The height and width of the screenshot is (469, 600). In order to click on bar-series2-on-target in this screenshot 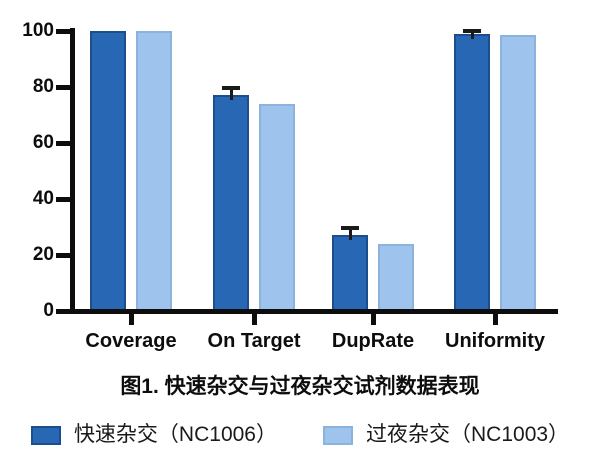, I will do `click(277, 207)`.